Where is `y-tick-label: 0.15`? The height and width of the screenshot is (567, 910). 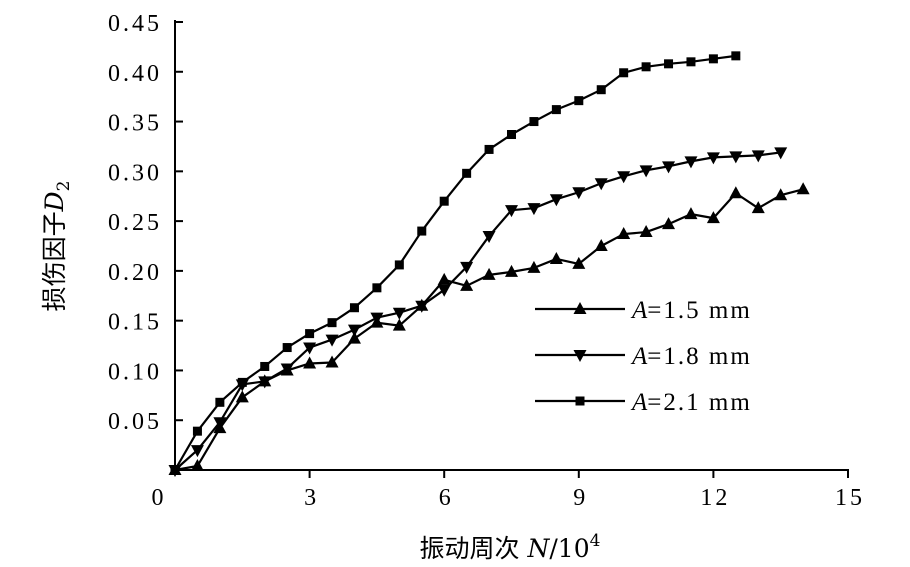 y-tick-label: 0.15 is located at coordinates (135, 323).